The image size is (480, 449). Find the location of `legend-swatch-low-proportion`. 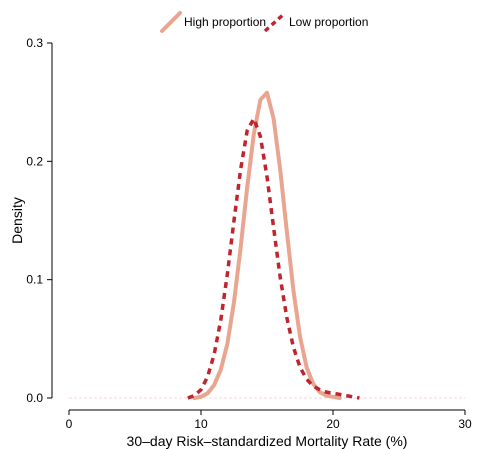

legend-swatch-low-proportion is located at coordinates (275, 22).